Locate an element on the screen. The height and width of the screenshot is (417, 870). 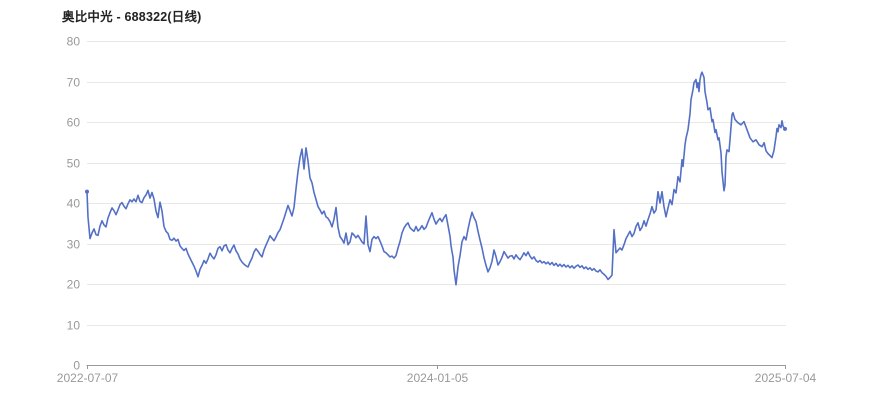
line-end-dot is located at coordinates (785, 128).